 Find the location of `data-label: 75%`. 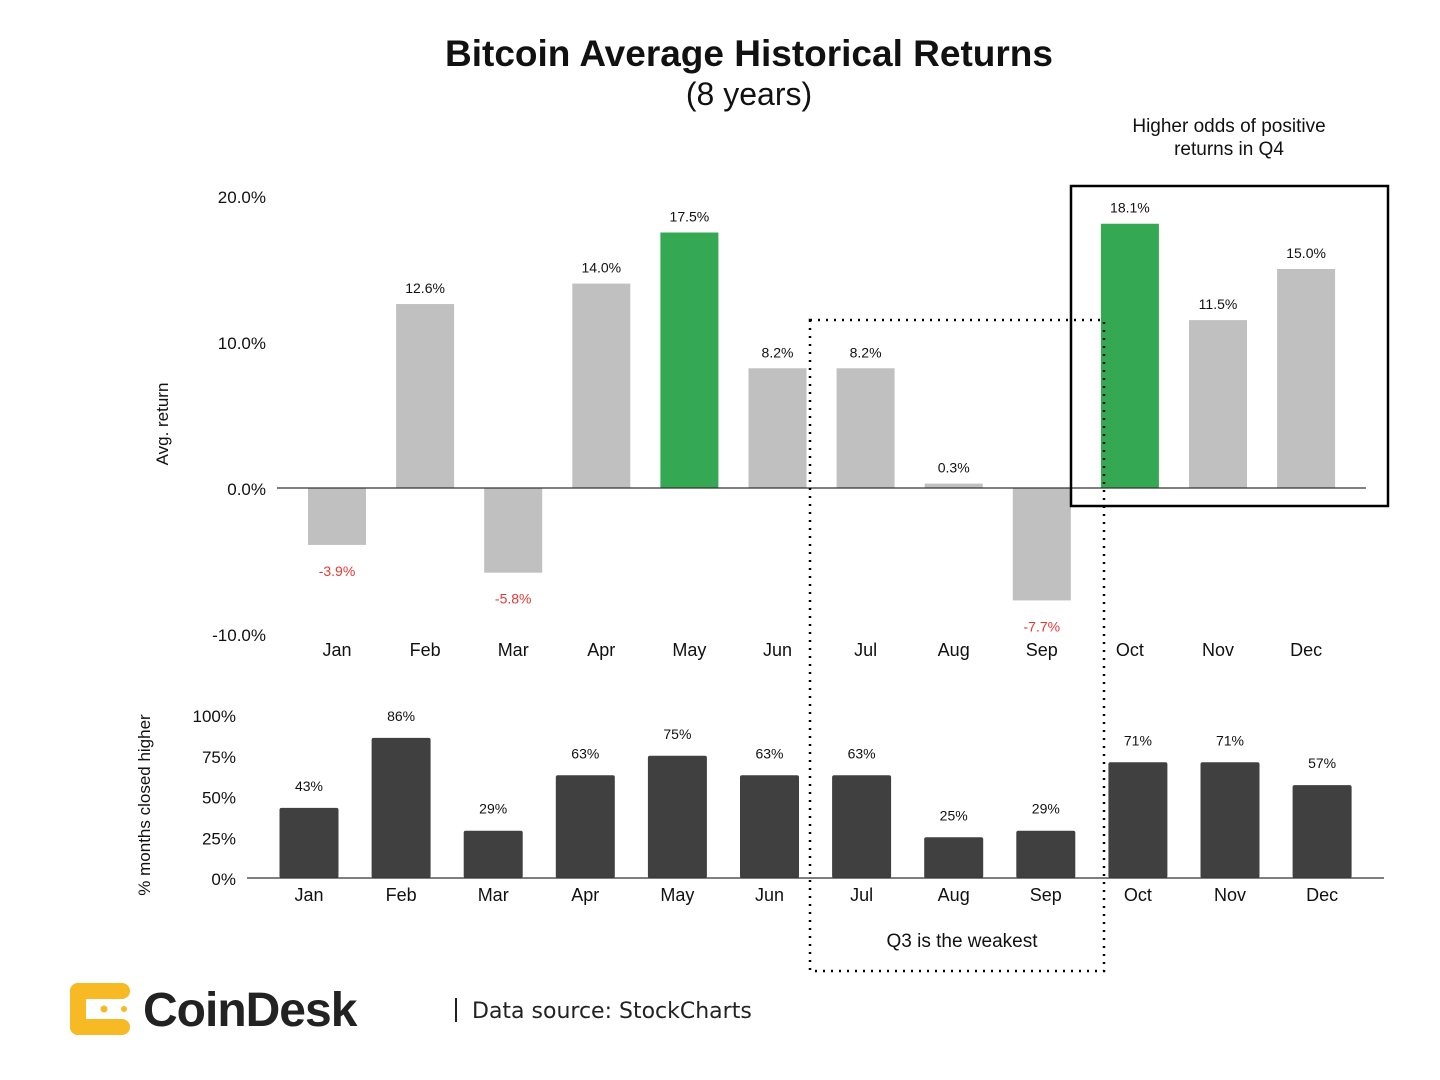

data-label: 75% is located at coordinates (677, 734).